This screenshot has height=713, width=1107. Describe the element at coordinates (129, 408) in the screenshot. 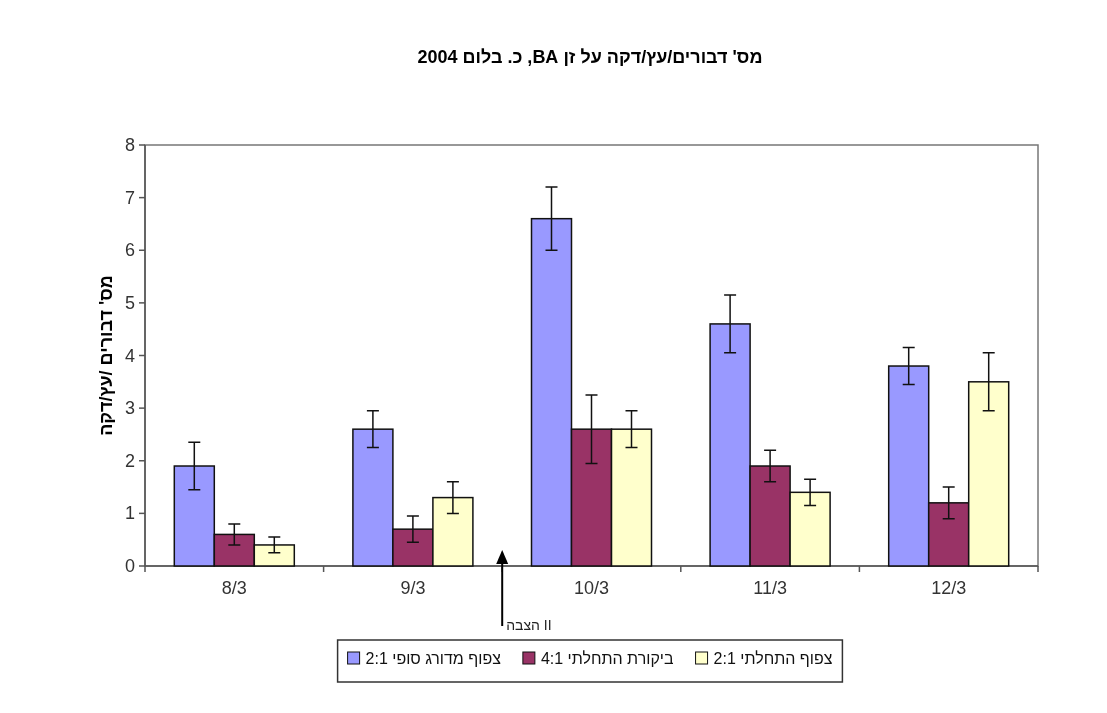

I see `y-tick-label: 3` at that location.